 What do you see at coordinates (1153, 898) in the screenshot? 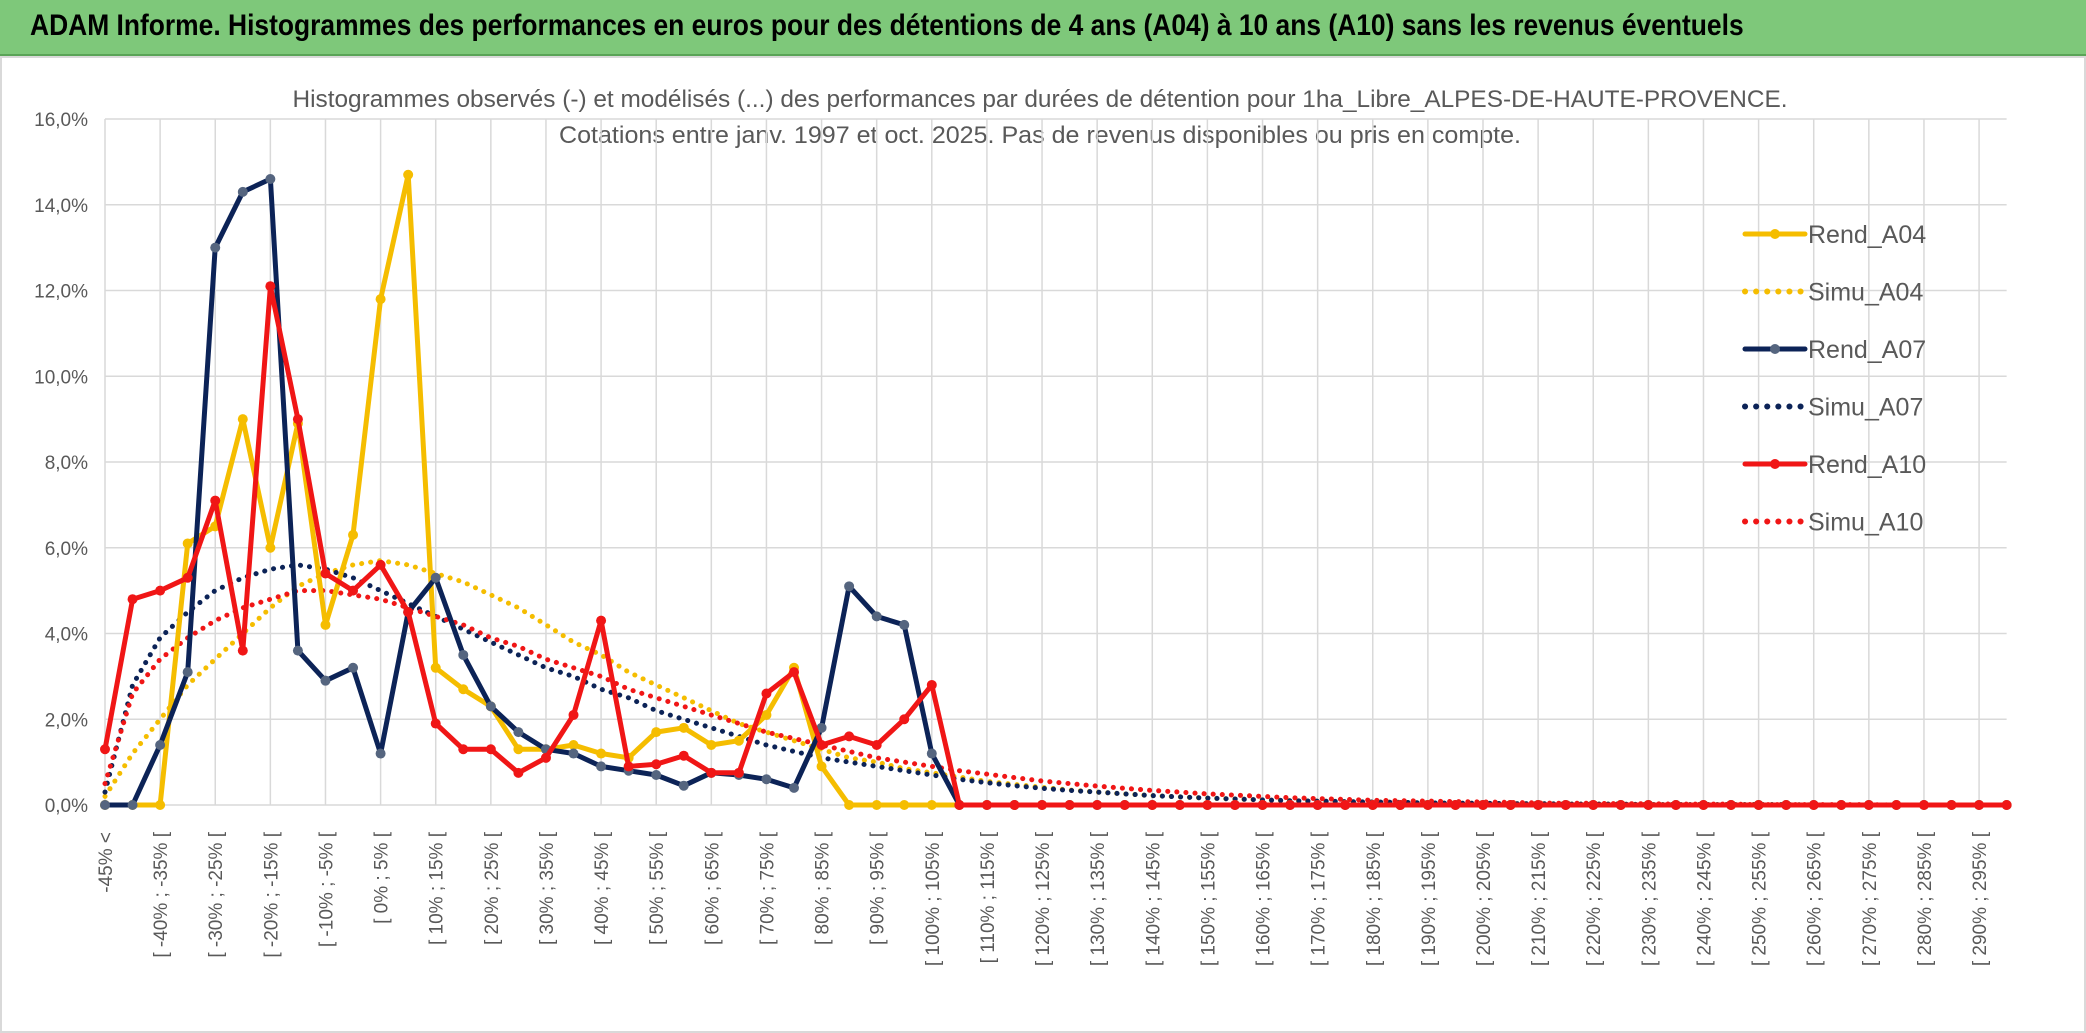
I see `x-tick-label: [ 140% ; 145% [` at bounding box center [1153, 898].